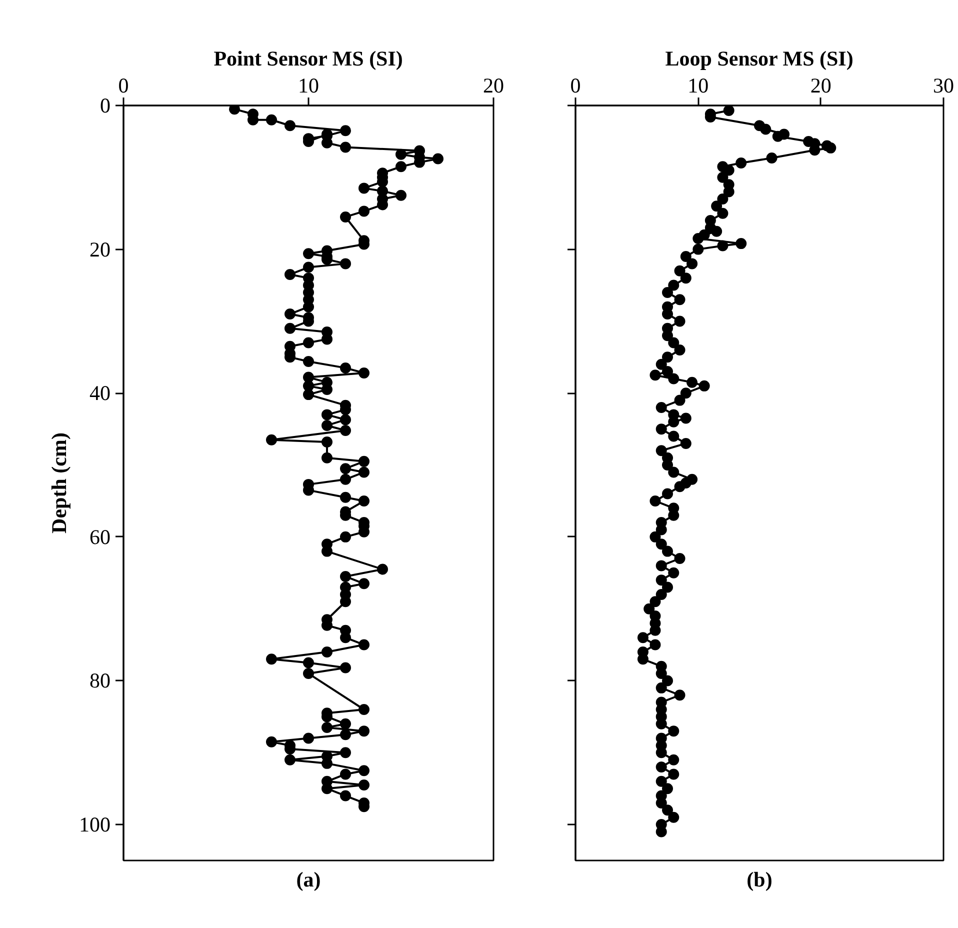 This screenshot has width=958, height=928. Describe the element at coordinates (308, 58) in the screenshot. I see `x-axis-title: Point Sensor MS (SI)` at that location.